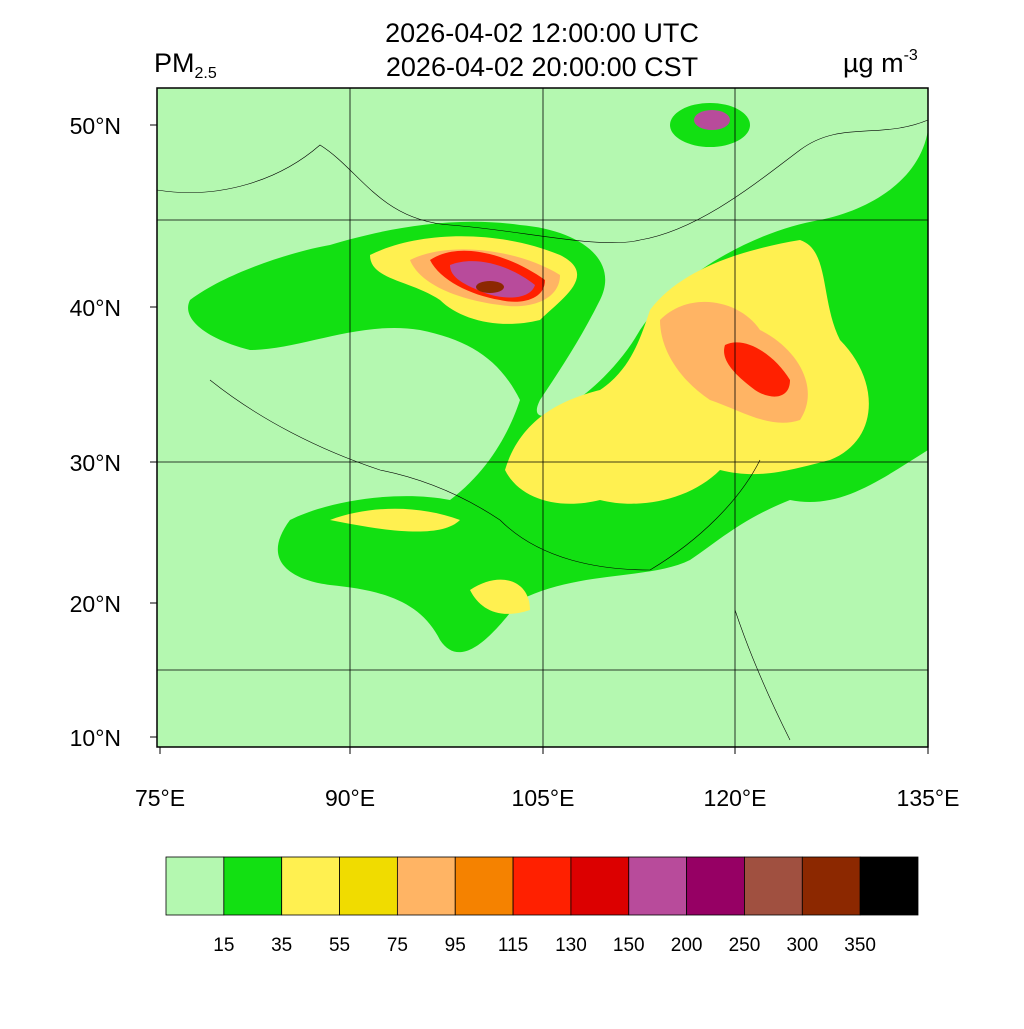 The image size is (1024, 1029). Describe the element at coordinates (95, 308) in the screenshot. I see `lat-label: 40°N` at that location.